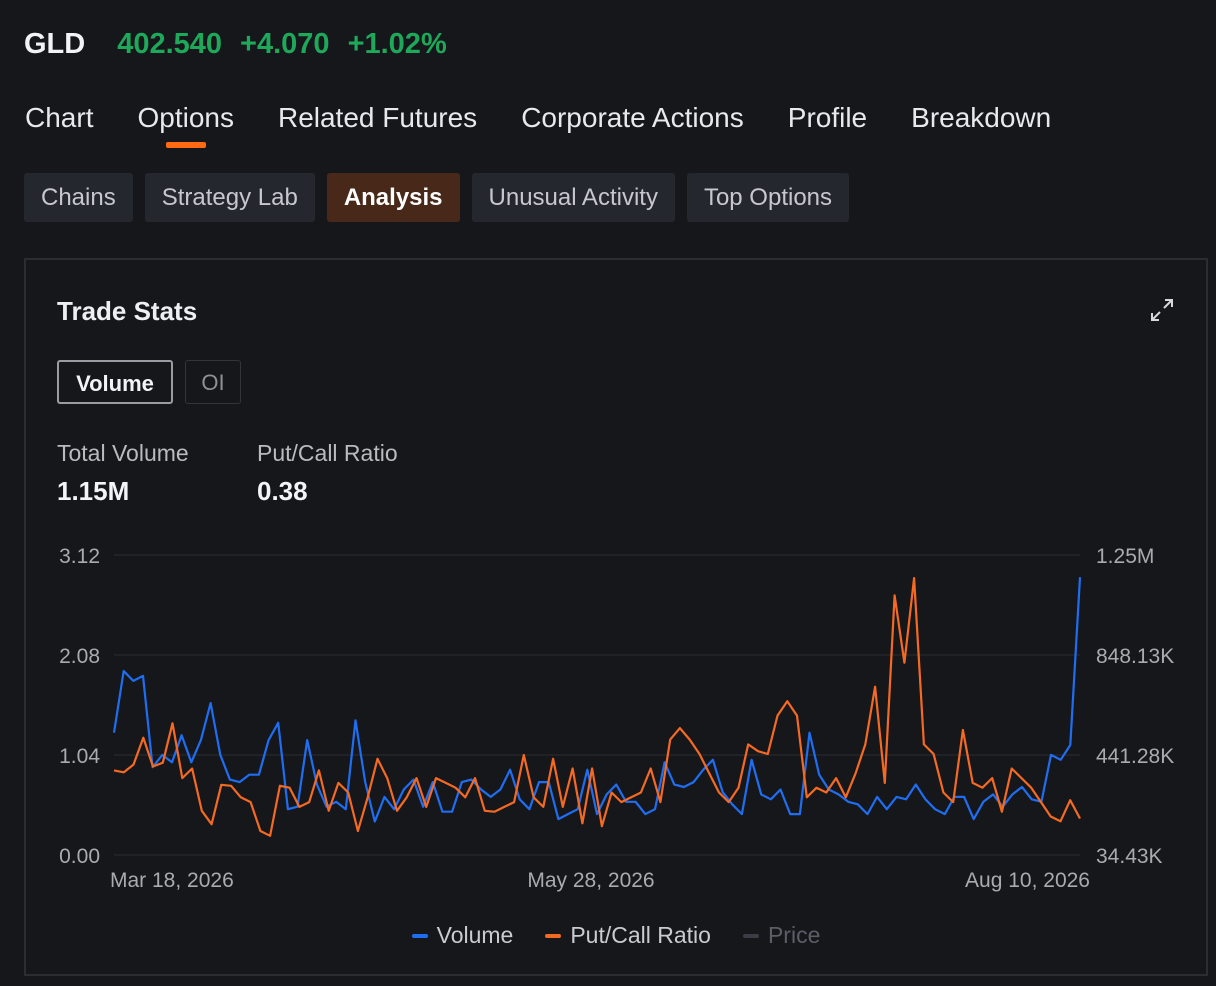 The width and height of the screenshot is (1216, 986). What do you see at coordinates (1129, 856) in the screenshot?
I see `right-axis-tick-label: 34.43K` at bounding box center [1129, 856].